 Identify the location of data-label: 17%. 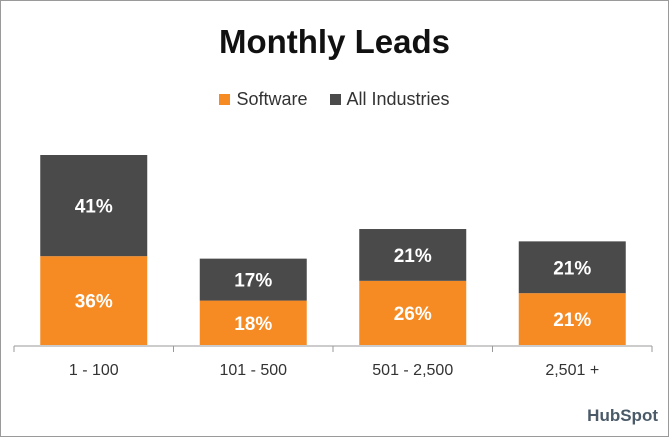
(253, 281).